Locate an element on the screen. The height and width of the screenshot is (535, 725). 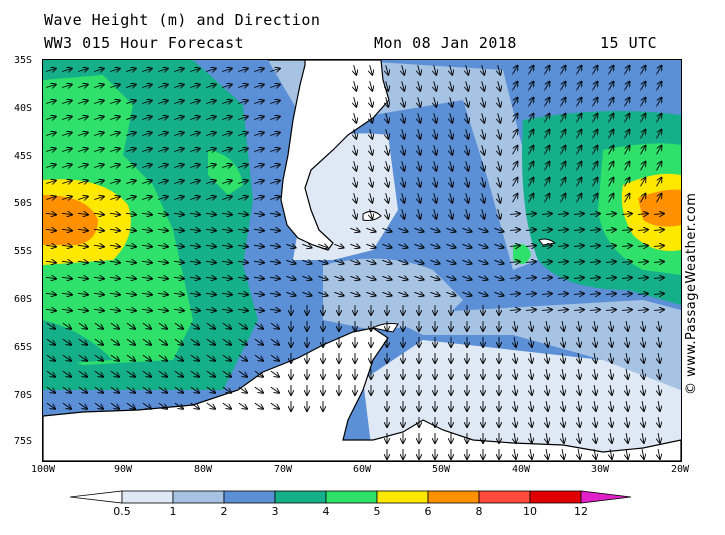
lon-label: 80W is located at coordinates (203, 469).